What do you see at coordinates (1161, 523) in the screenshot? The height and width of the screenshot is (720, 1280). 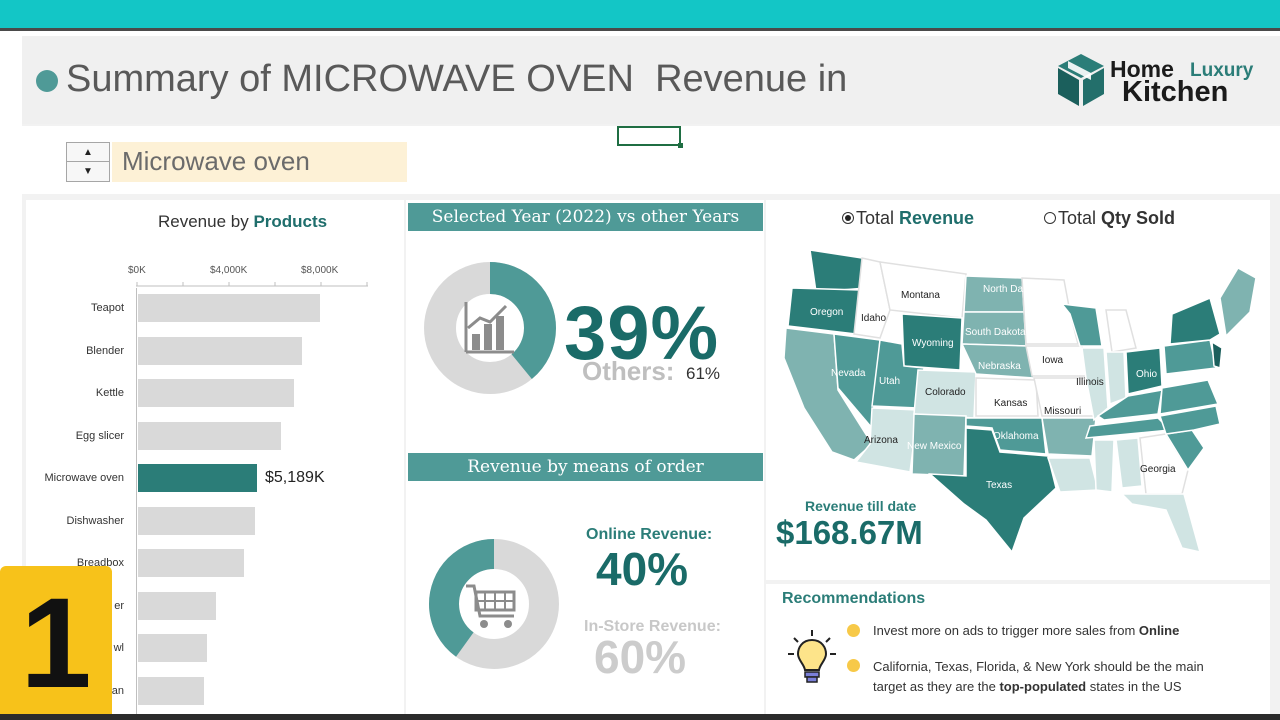 I see `state-florida` at bounding box center [1161, 523].